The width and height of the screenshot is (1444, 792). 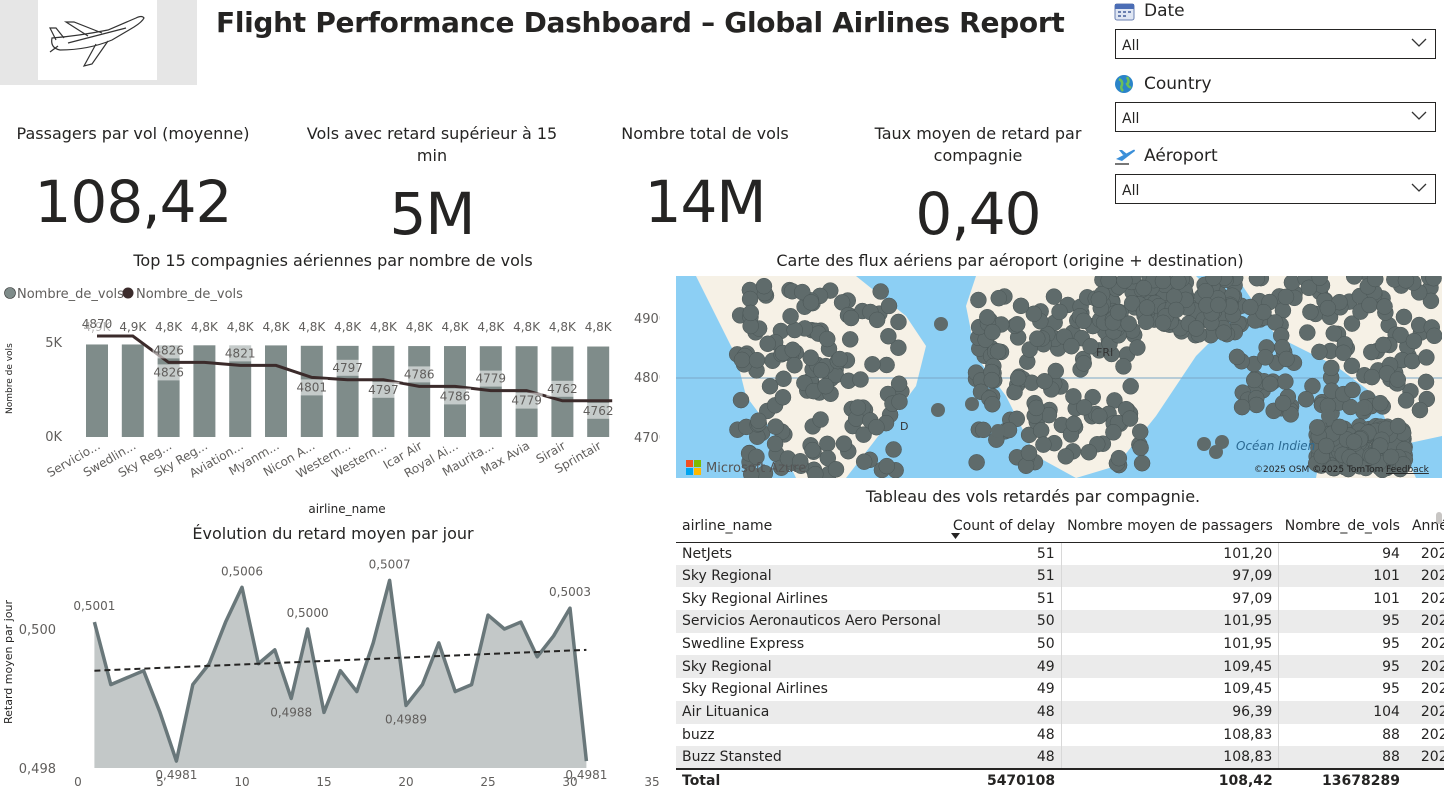 I want to click on table-scrollbar, so click(x=1439, y=518).